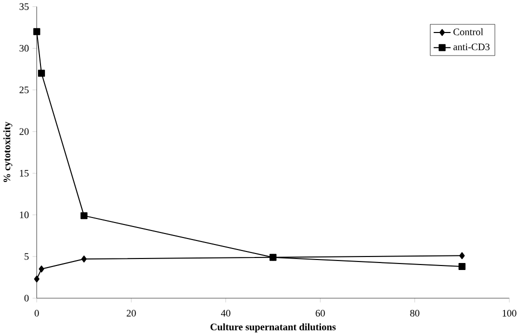  What do you see at coordinates (24, 173) in the screenshot?
I see `y-tick-label: 15` at bounding box center [24, 173].